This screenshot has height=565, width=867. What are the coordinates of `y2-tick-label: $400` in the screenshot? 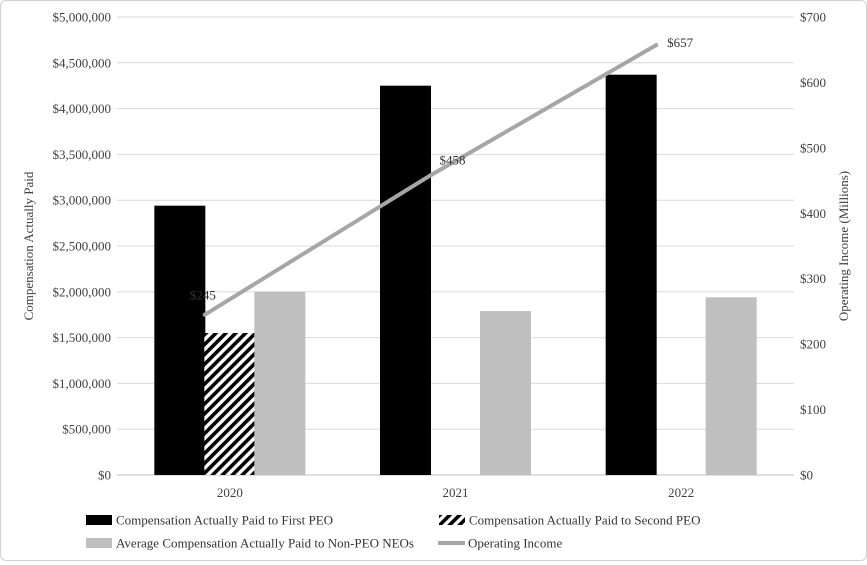 It's located at (813, 213).